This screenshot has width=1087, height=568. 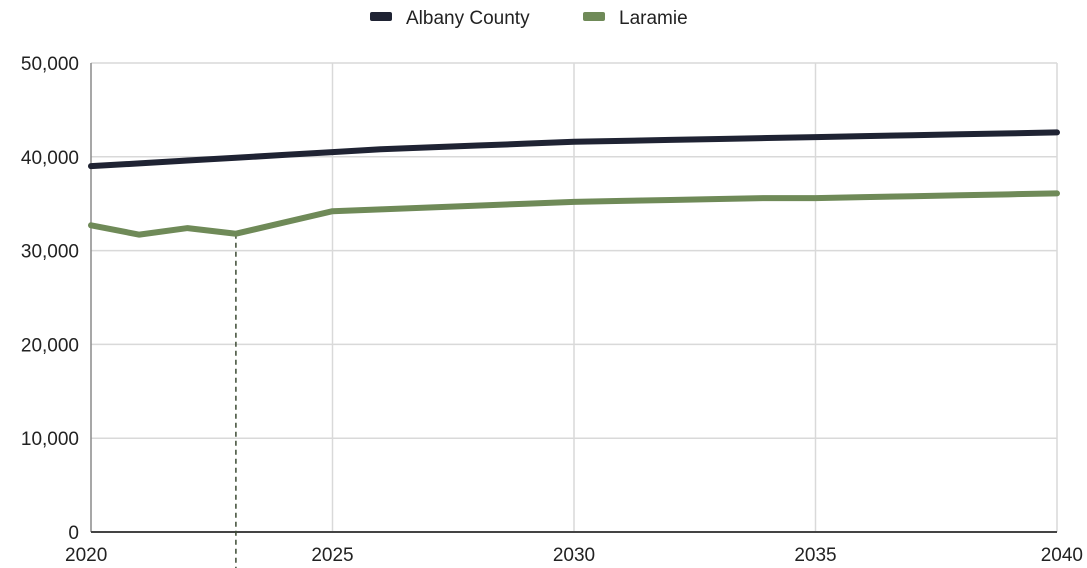 I want to click on legend-label: Albany County, so click(x=468, y=18).